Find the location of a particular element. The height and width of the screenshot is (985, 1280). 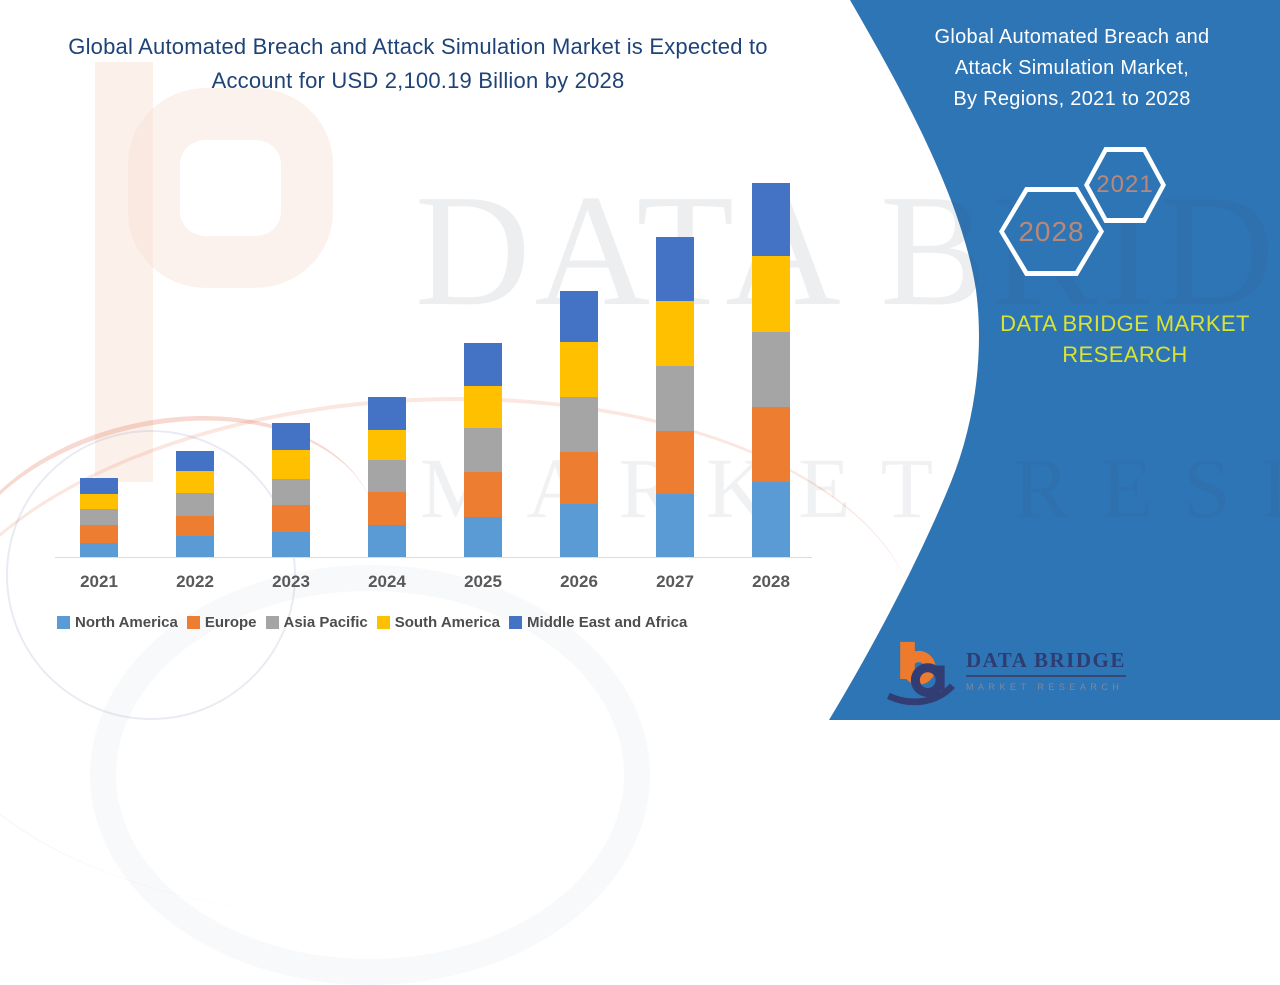

x-axis-label-2024: 2024 is located at coordinates (387, 581).